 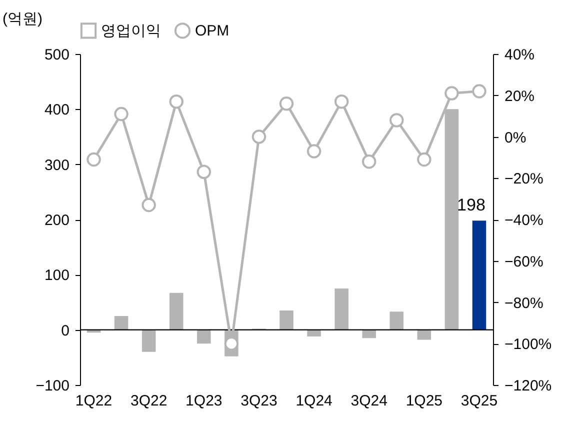 I want to click on x-tick-label: 1Q23, so click(x=204, y=401).